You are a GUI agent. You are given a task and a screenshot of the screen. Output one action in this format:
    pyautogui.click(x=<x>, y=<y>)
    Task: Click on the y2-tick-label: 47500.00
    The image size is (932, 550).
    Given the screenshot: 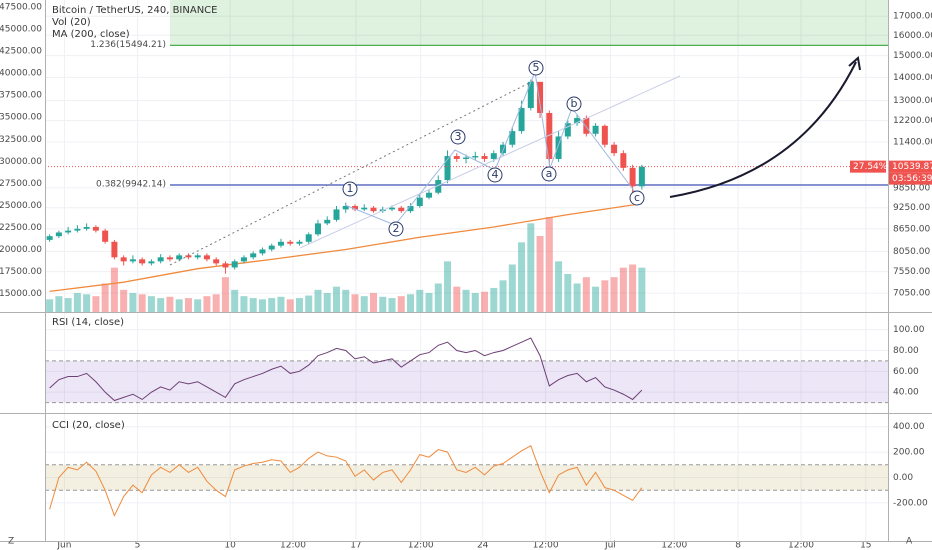 What is the action you would take?
    pyautogui.click(x=21, y=8)
    